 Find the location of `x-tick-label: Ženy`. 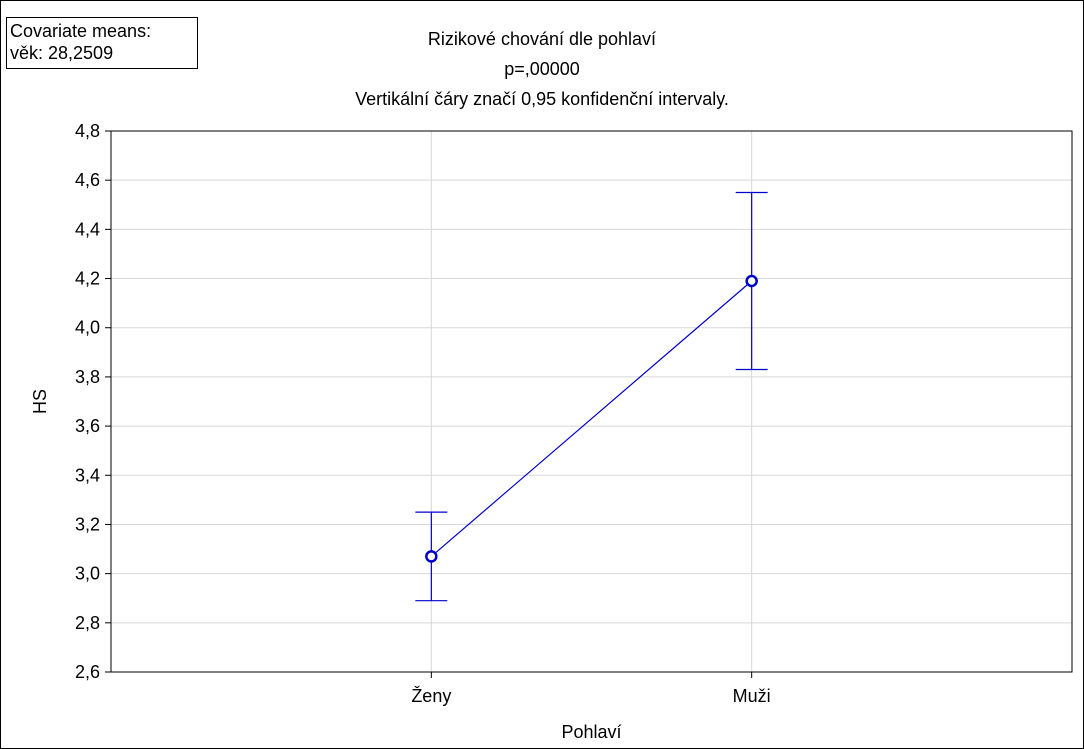

x-tick-label: Ženy is located at coordinates (431, 696).